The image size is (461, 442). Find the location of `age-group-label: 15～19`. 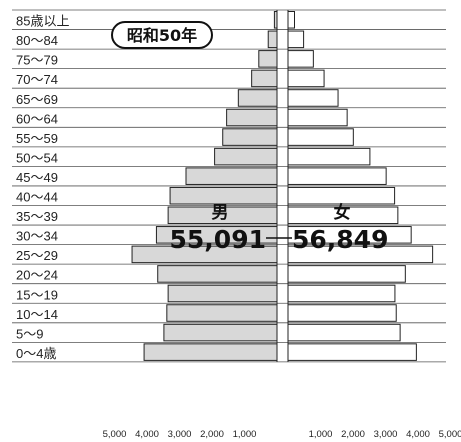

age-group-label: 15～19 is located at coordinates (37, 294).